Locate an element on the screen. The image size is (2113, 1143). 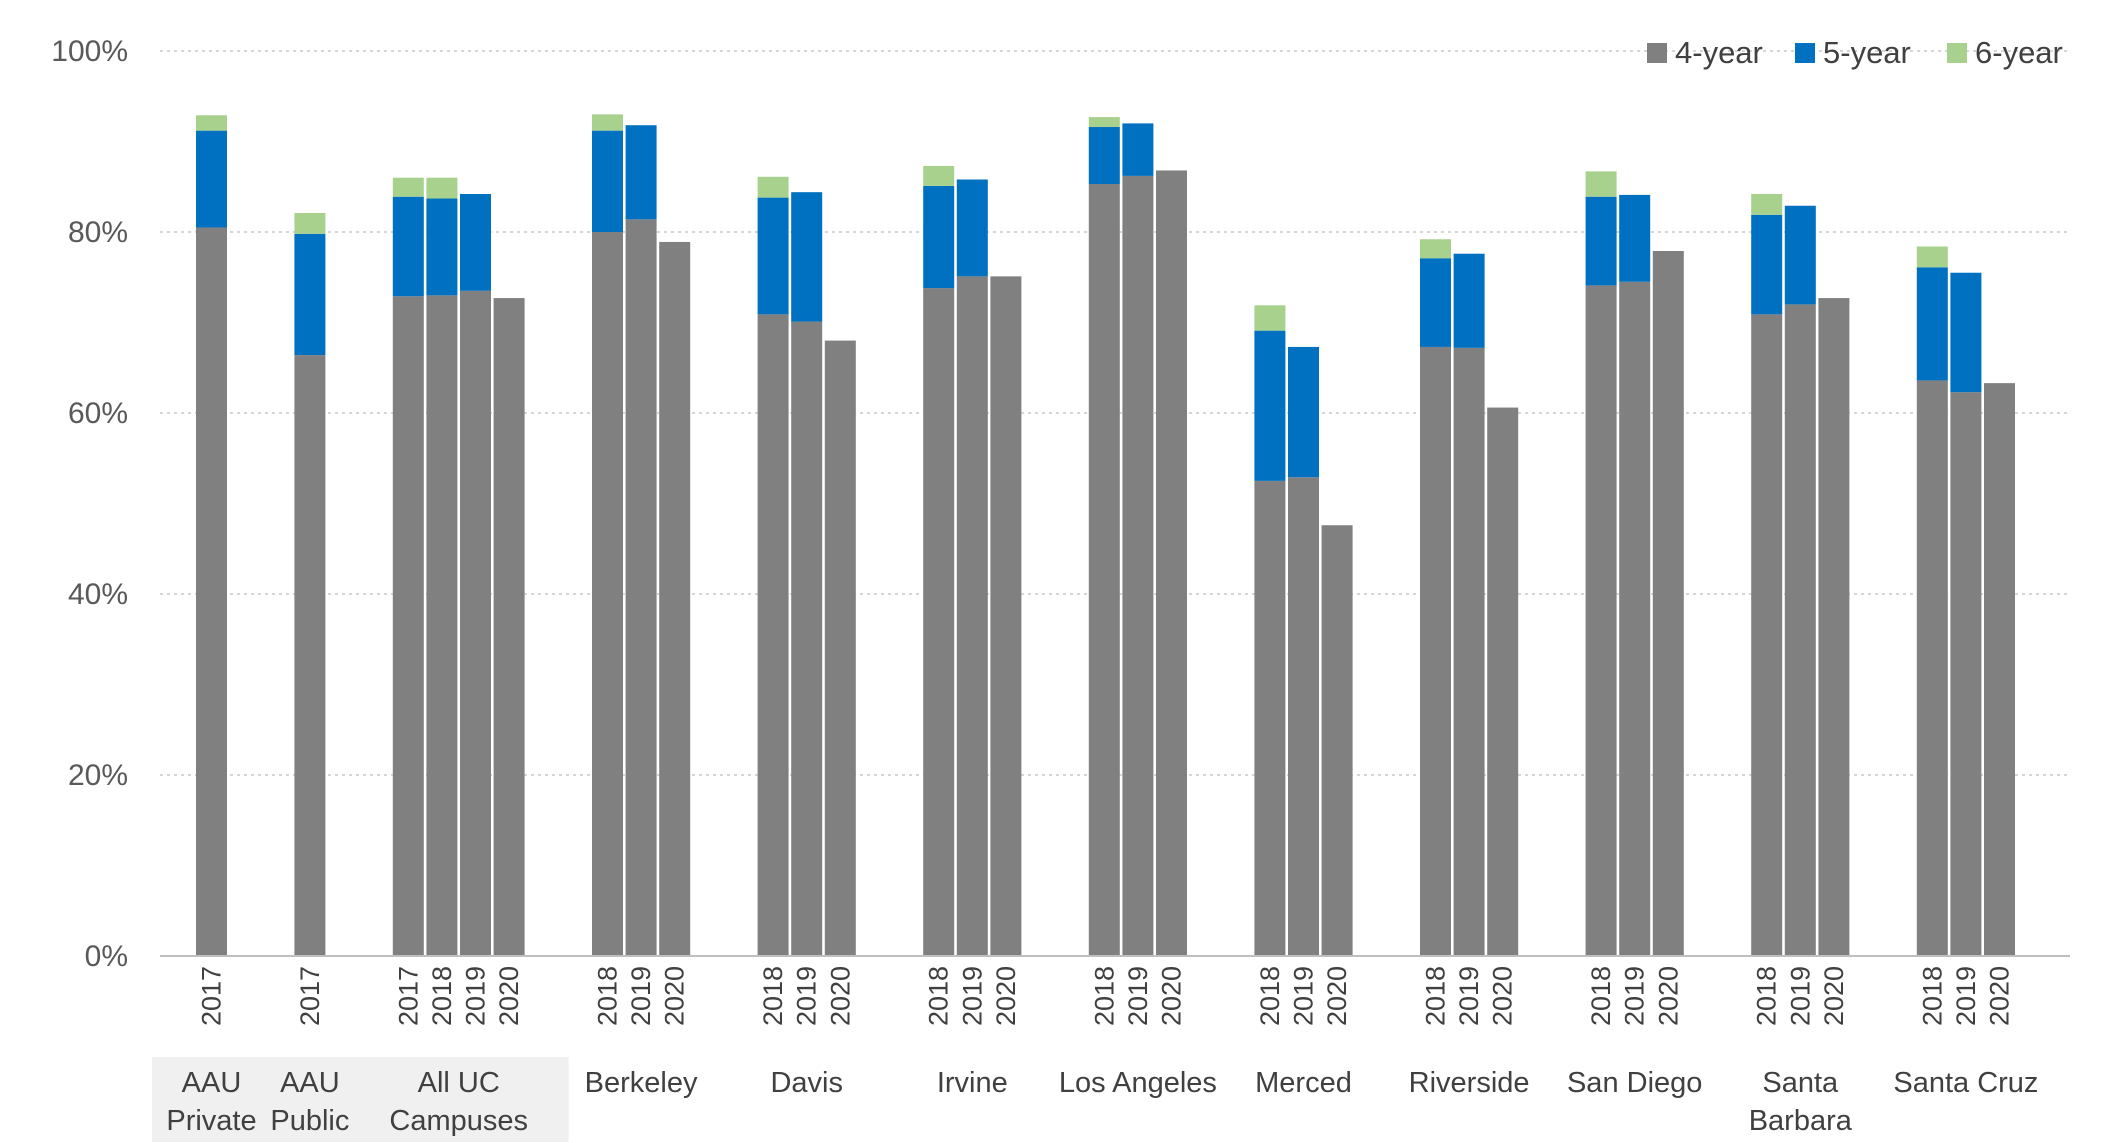
legend-swatch is located at coordinates (1805, 53).